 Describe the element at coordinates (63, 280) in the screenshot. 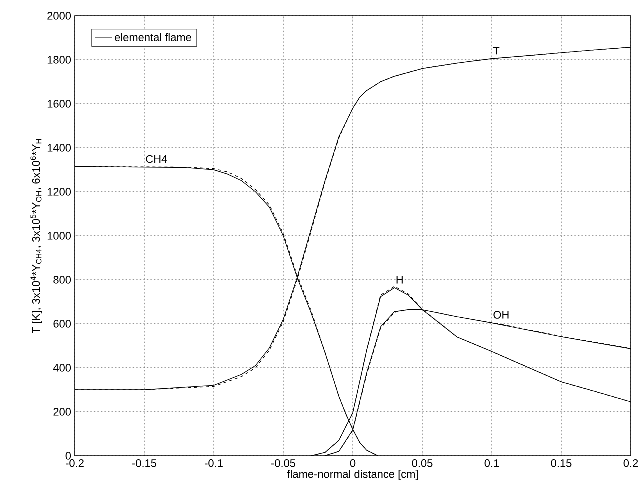

I see `y-tick-label: 800` at that location.